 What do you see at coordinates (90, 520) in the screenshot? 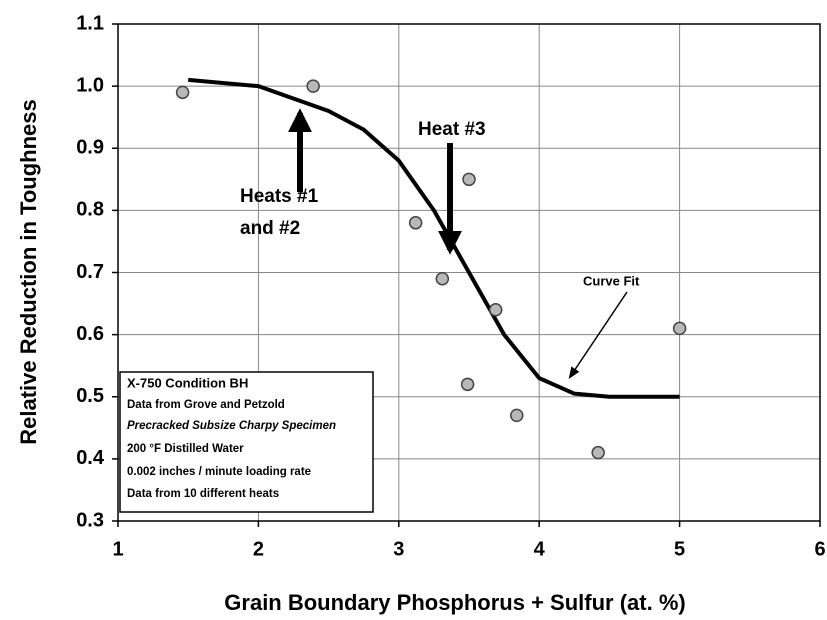
I see `y-tick-label: 0.3` at bounding box center [90, 520].